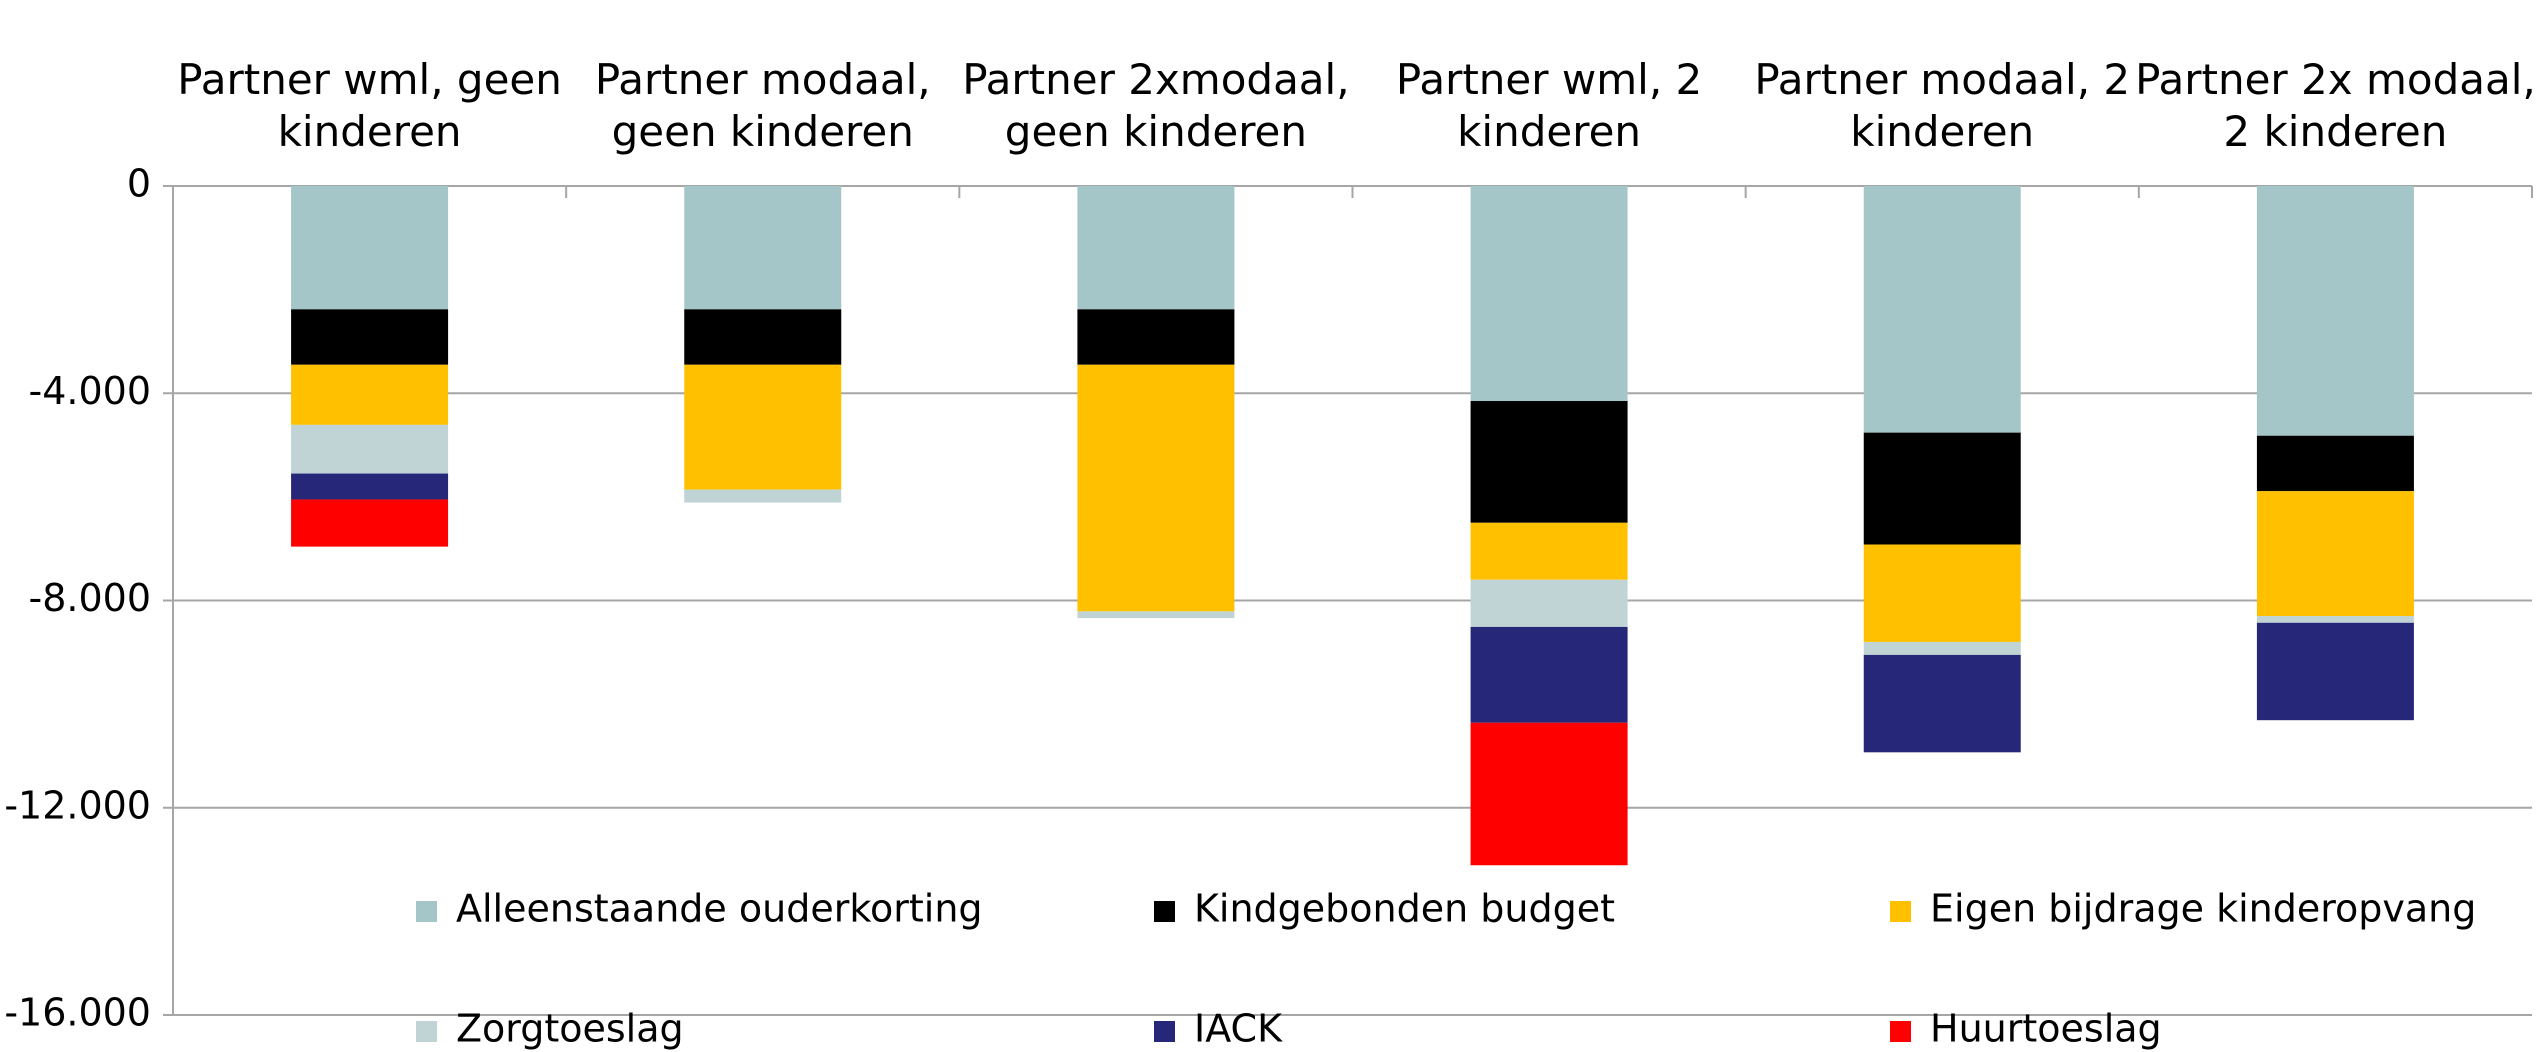 The height and width of the screenshot is (1052, 2542). I want to click on y-tick-label: 0, so click(139, 184).